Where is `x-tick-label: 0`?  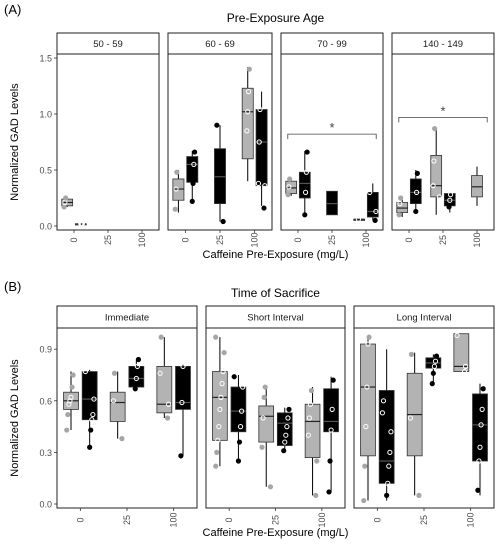 x-tick-label: 0 is located at coordinates (185, 239).